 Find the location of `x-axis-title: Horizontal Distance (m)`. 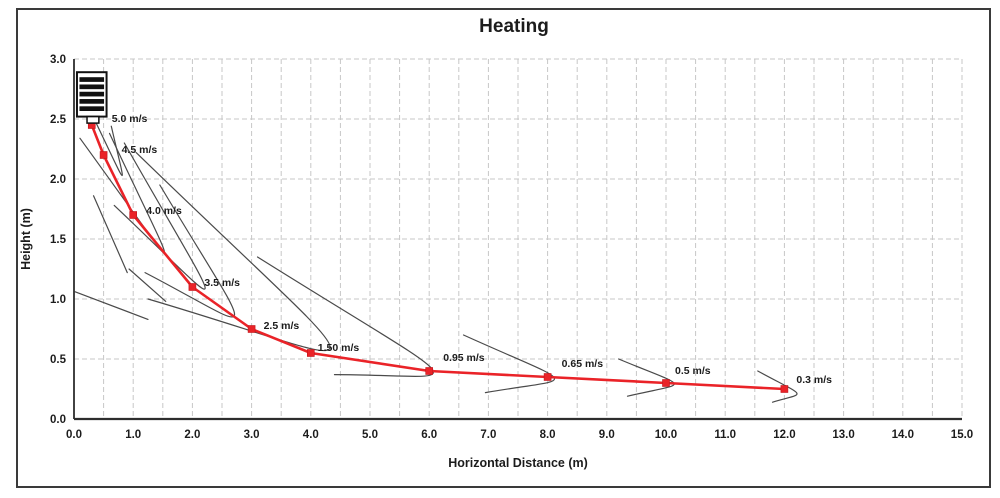

x-axis-title: Horizontal Distance (m) is located at coordinates (518, 463).